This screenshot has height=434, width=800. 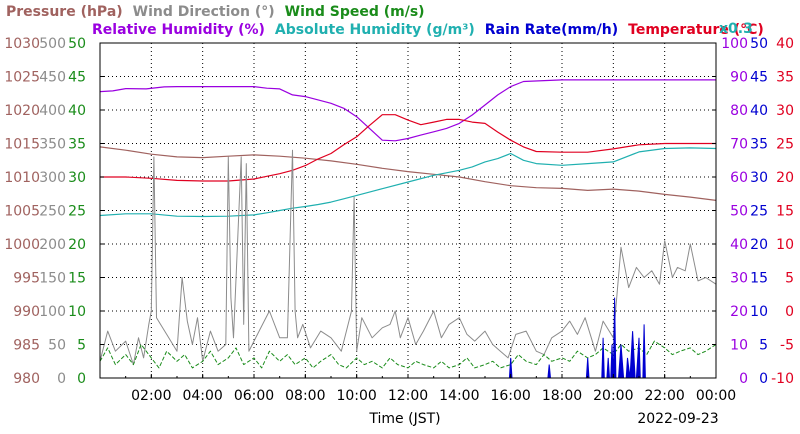 I want to click on y-tick-label-wind-direction: 200, so click(x=52, y=245).